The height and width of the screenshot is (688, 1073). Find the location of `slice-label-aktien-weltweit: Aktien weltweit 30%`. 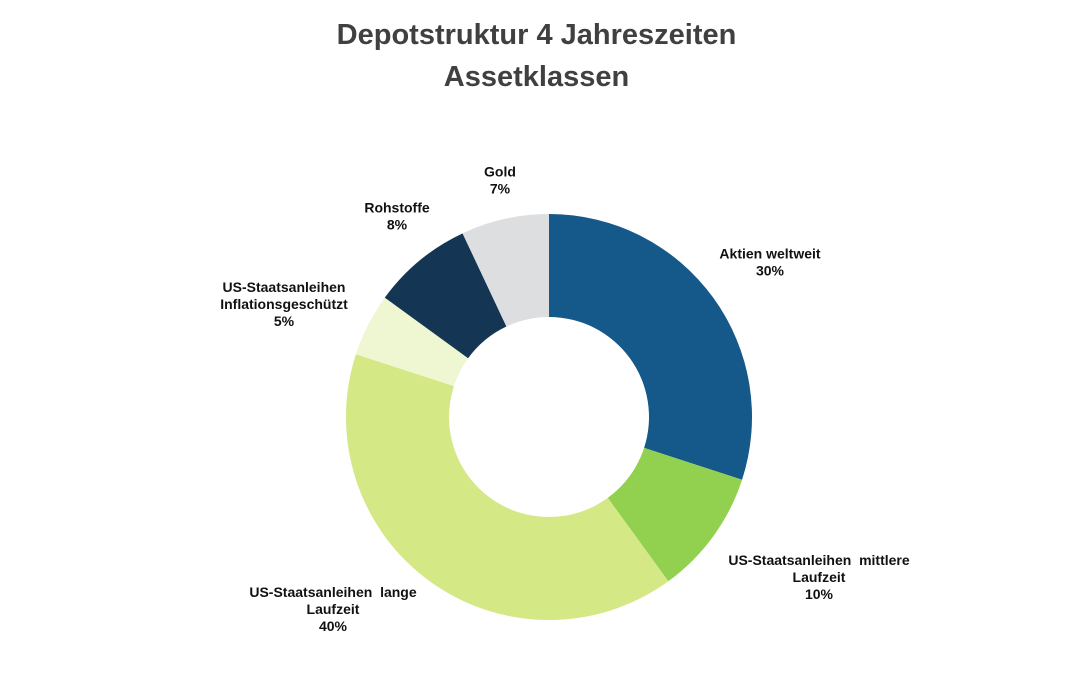

slice-label-aktien-weltweit: Aktien weltweit 30% is located at coordinates (769, 262).